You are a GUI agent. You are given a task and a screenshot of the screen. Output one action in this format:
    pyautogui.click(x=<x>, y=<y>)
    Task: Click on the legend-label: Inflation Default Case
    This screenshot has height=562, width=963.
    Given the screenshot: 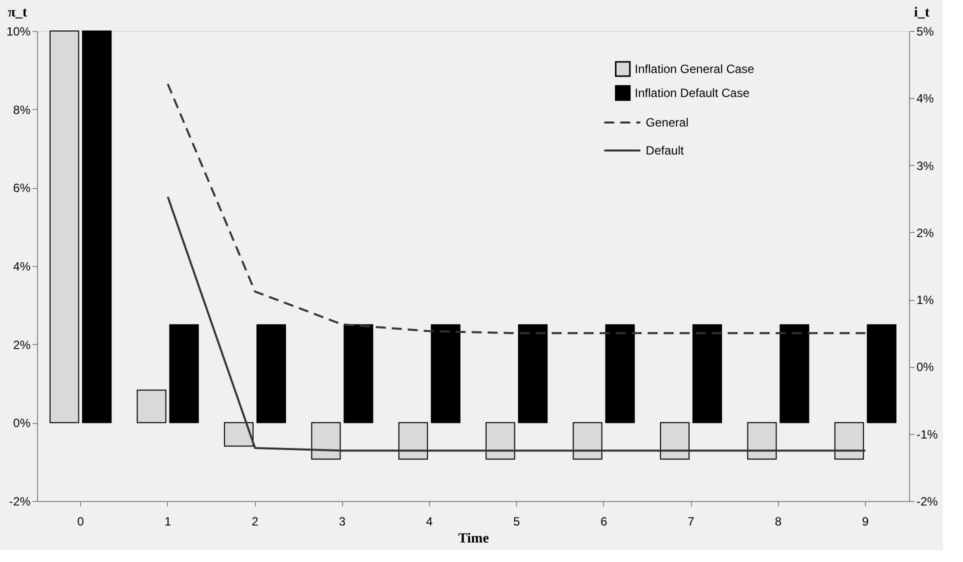 What is the action you would take?
    pyautogui.click(x=692, y=93)
    